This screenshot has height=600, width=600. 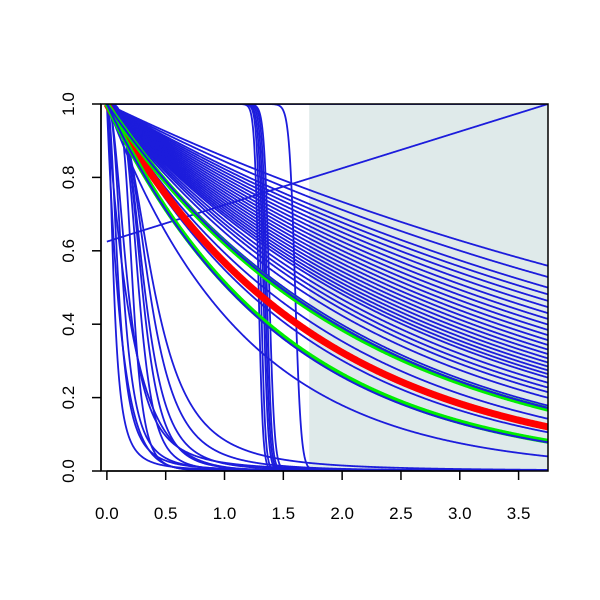 What do you see at coordinates (68, 398) in the screenshot?
I see `y-tick-label-1: 0.2` at bounding box center [68, 398].